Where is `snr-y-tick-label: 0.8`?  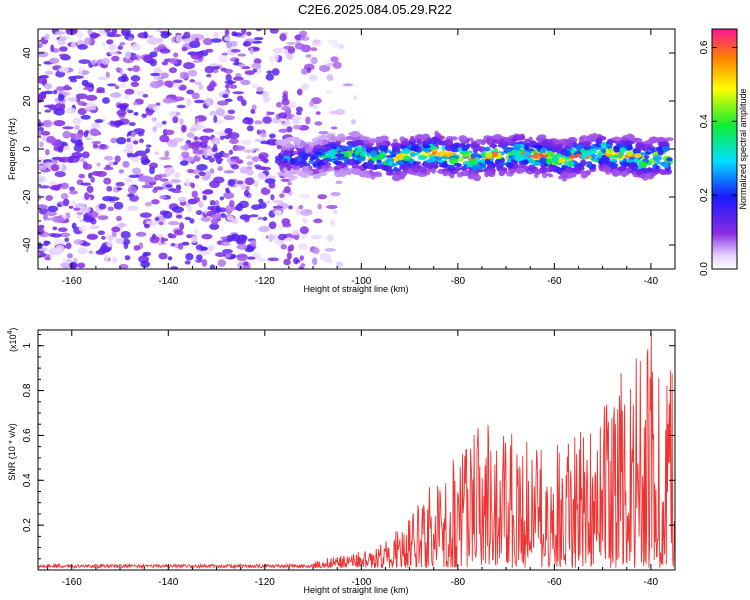
snr-y-tick-label: 0.8 is located at coordinates (27, 390).